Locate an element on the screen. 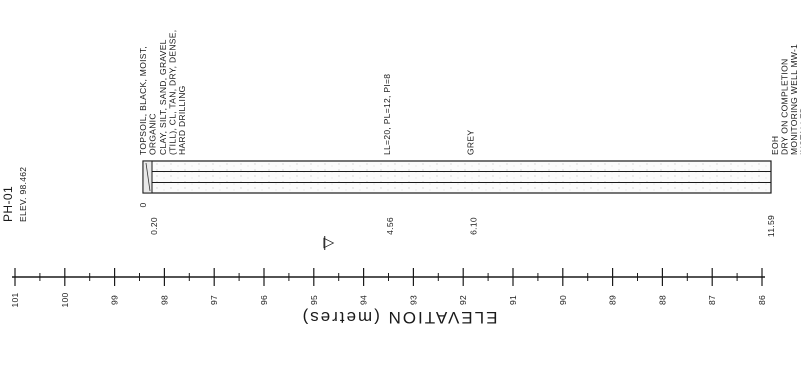 The height and width of the screenshot is (365, 801). axis-tick-label: 100 is located at coordinates (65, 299).